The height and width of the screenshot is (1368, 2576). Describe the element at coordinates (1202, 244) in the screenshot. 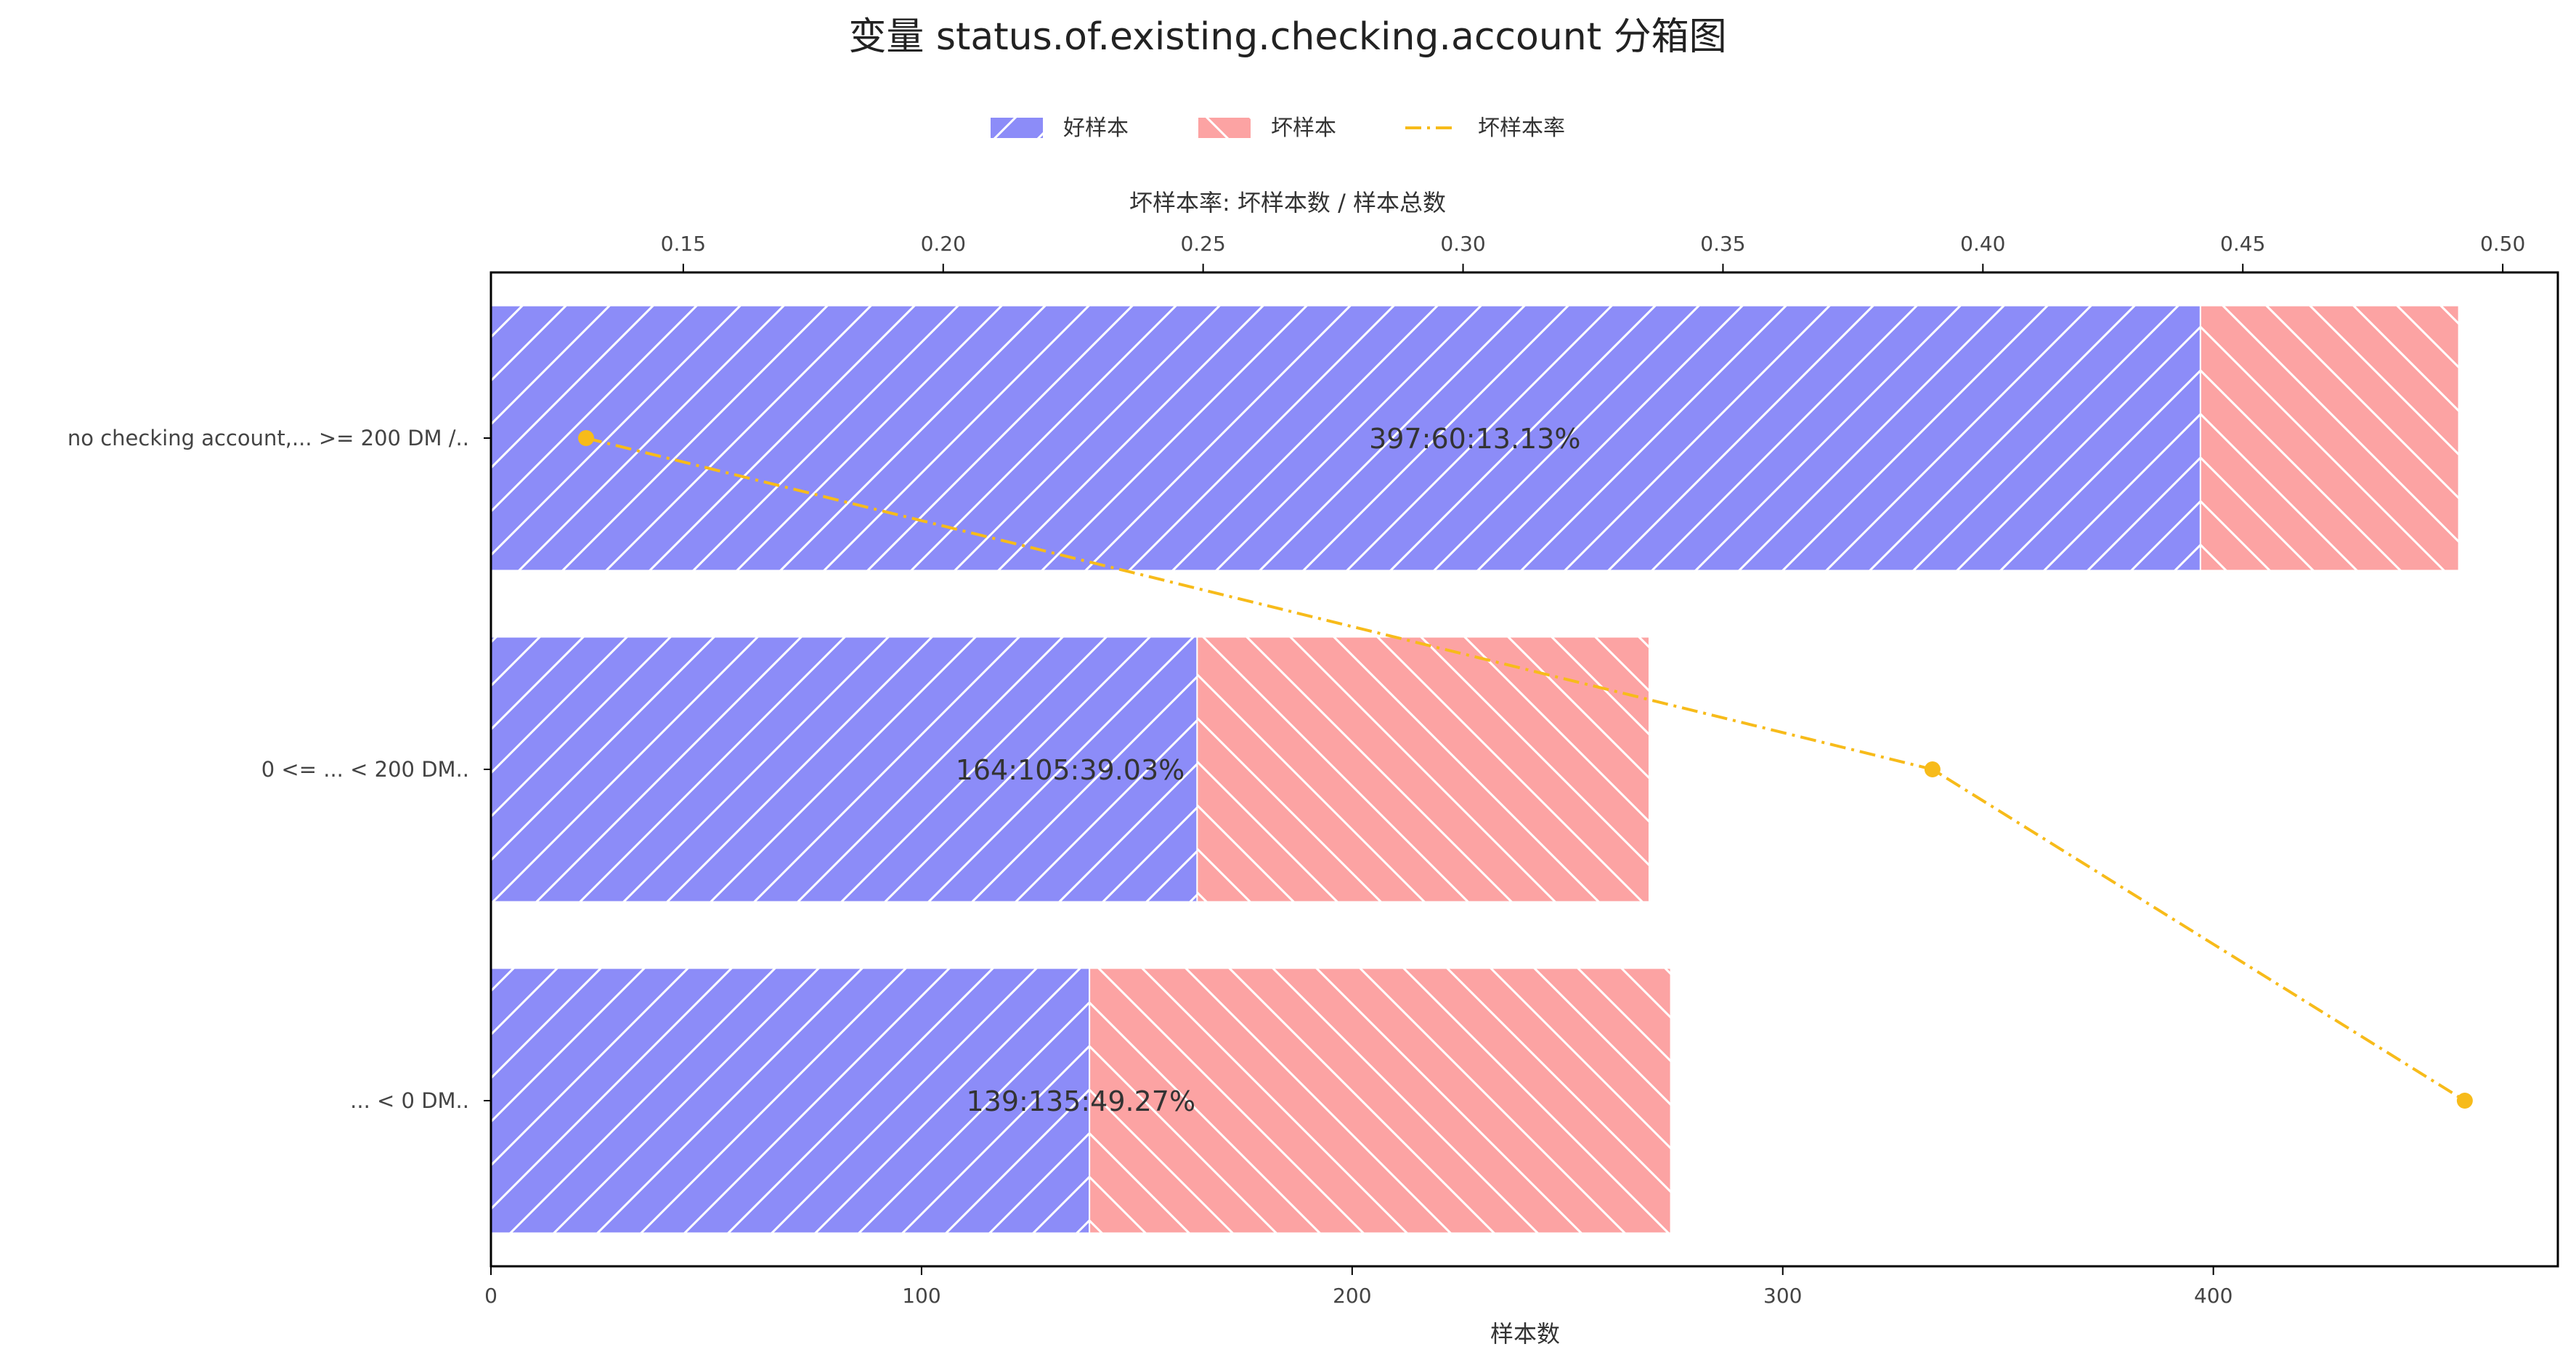

I see `top-tick-label-2: 0.25` at that location.